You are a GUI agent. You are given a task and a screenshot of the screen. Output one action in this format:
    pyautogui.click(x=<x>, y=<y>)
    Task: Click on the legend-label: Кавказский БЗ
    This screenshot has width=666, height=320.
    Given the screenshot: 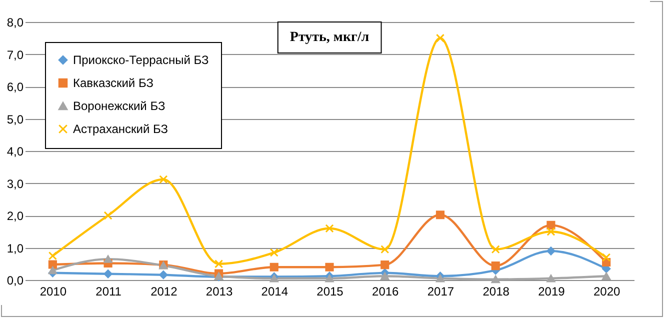 What is the action you would take?
    pyautogui.click(x=113, y=83)
    